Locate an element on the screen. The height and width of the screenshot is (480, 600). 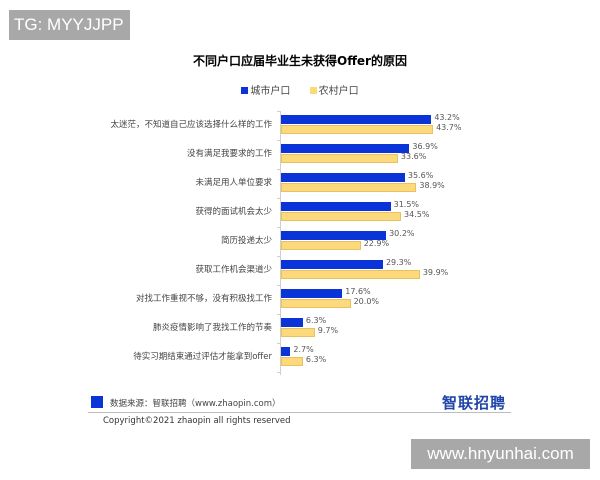
zhaopin-logo: 智联招聘 is located at coordinates (474, 403).